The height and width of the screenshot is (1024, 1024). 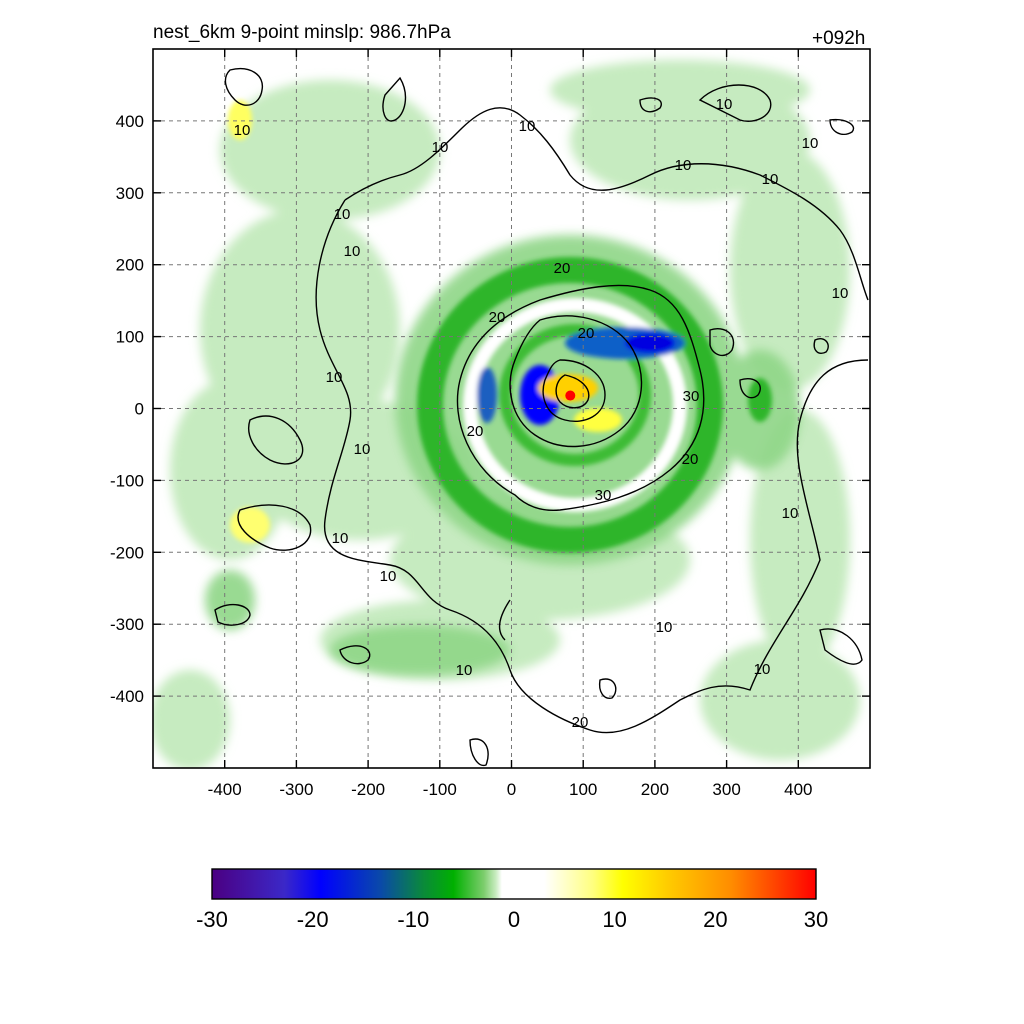 What do you see at coordinates (413, 919) in the screenshot?
I see `colorbar-tick-label: -10` at bounding box center [413, 919].